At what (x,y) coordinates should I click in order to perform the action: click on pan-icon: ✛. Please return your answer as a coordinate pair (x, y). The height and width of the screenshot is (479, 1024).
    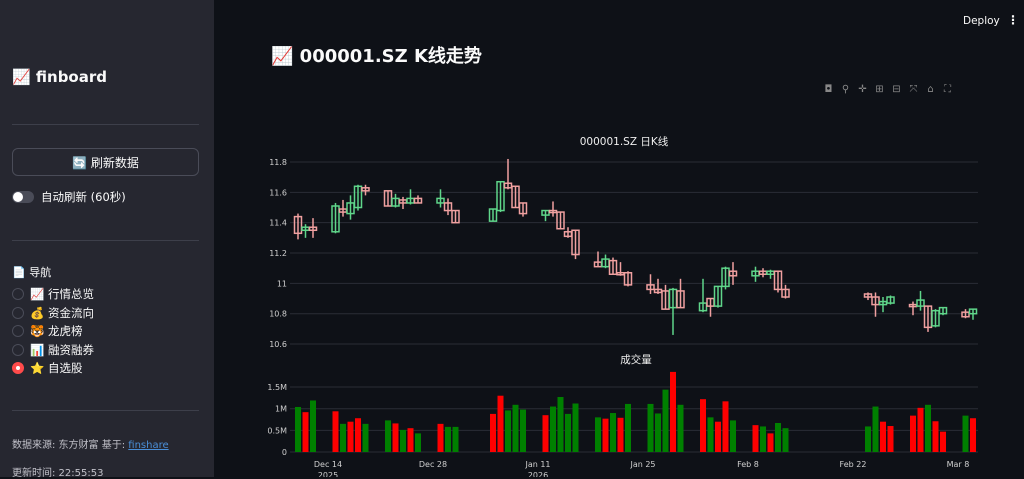
    Looking at the image, I should click on (862, 89).